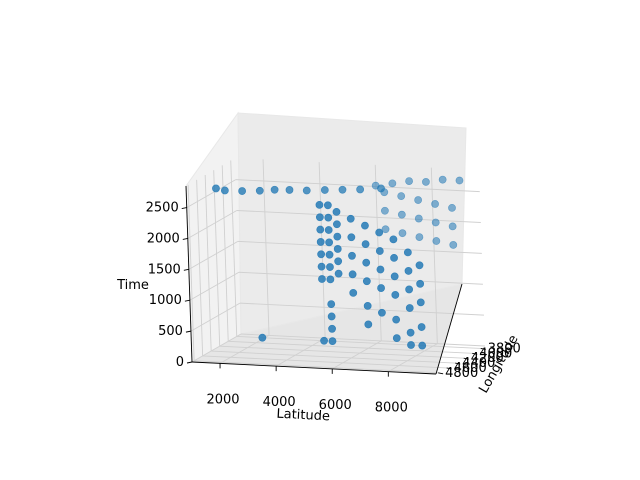 The width and height of the screenshot is (640, 480). I want to click on y-tick-label: 4800, so click(461, 373).